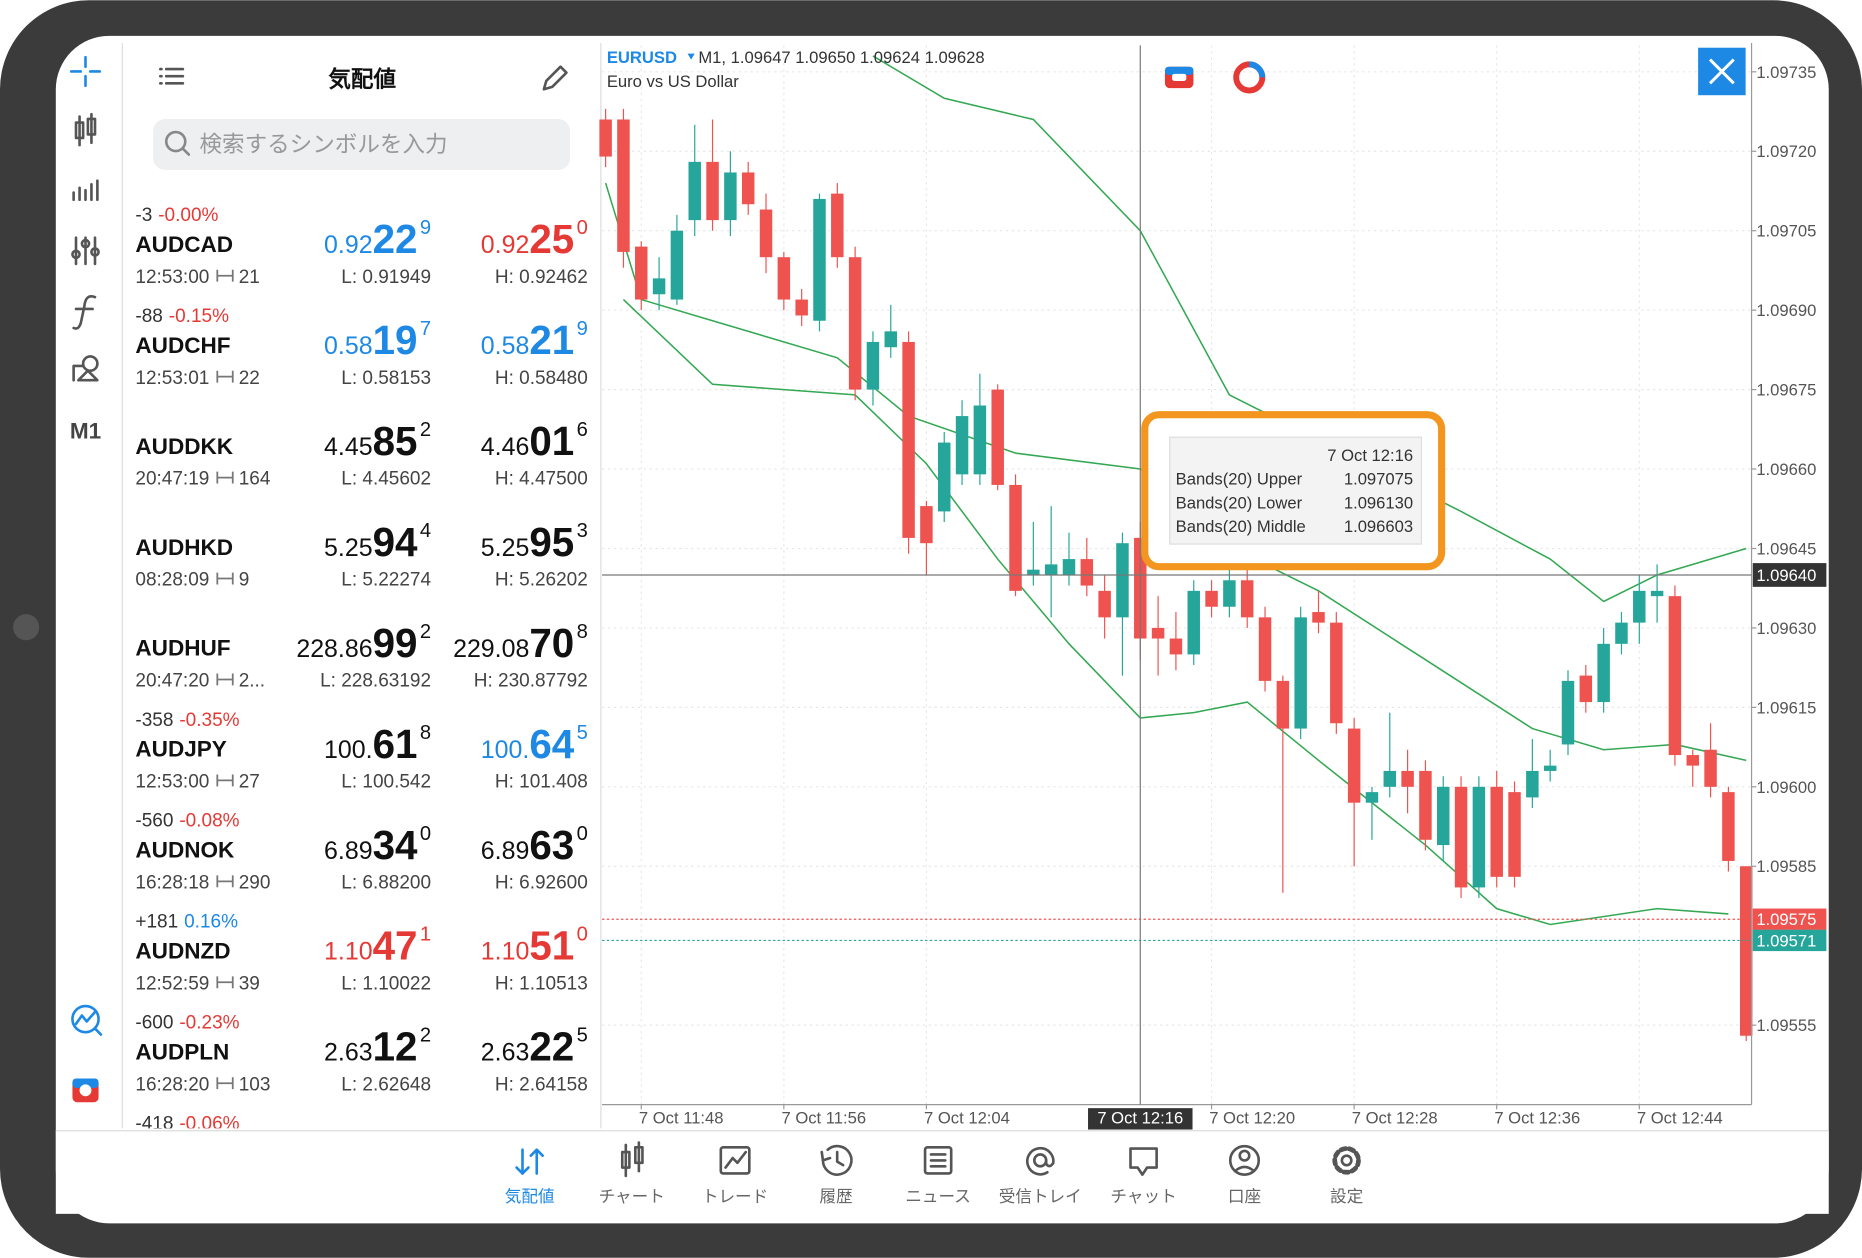  What do you see at coordinates (395, 1047) in the screenshot?
I see `bid-price-pips: 12` at bounding box center [395, 1047].